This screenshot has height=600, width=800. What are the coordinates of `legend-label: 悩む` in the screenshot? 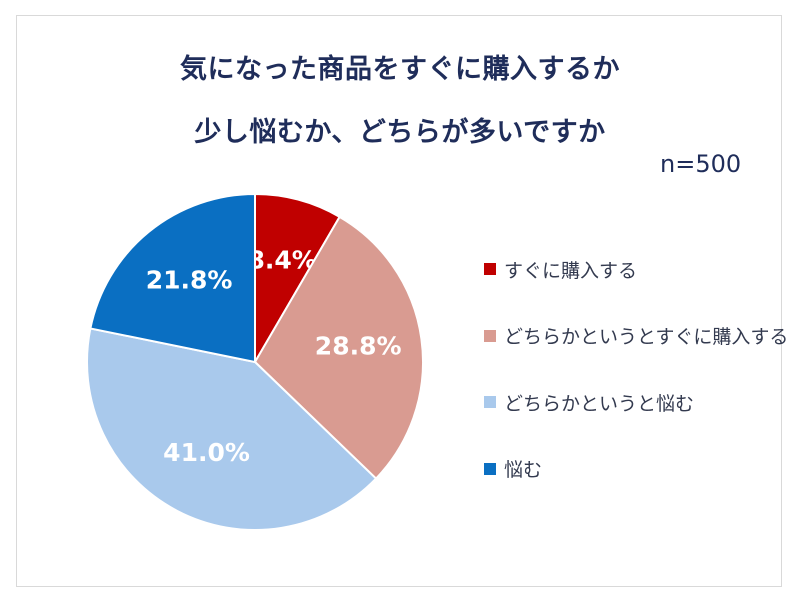 It's located at (523, 470).